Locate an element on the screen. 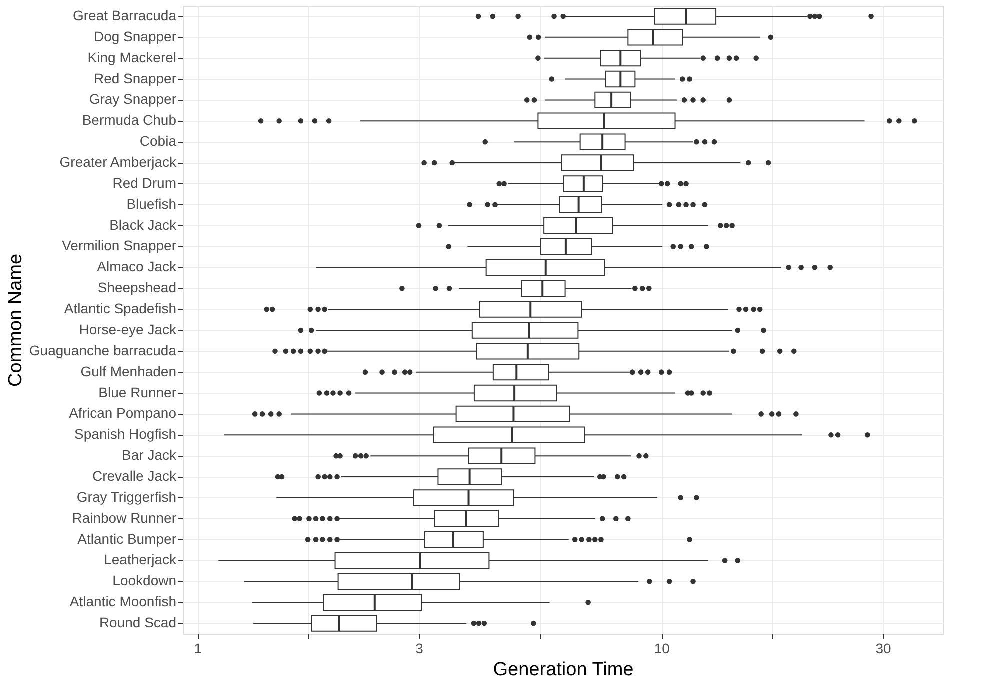  y-tick-label: Great Barracuda is located at coordinates (125, 15).